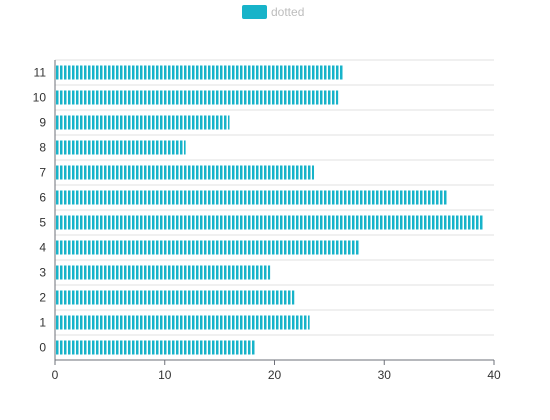  Describe the element at coordinates (254, 12) in the screenshot. I see `legend-swatch` at that location.